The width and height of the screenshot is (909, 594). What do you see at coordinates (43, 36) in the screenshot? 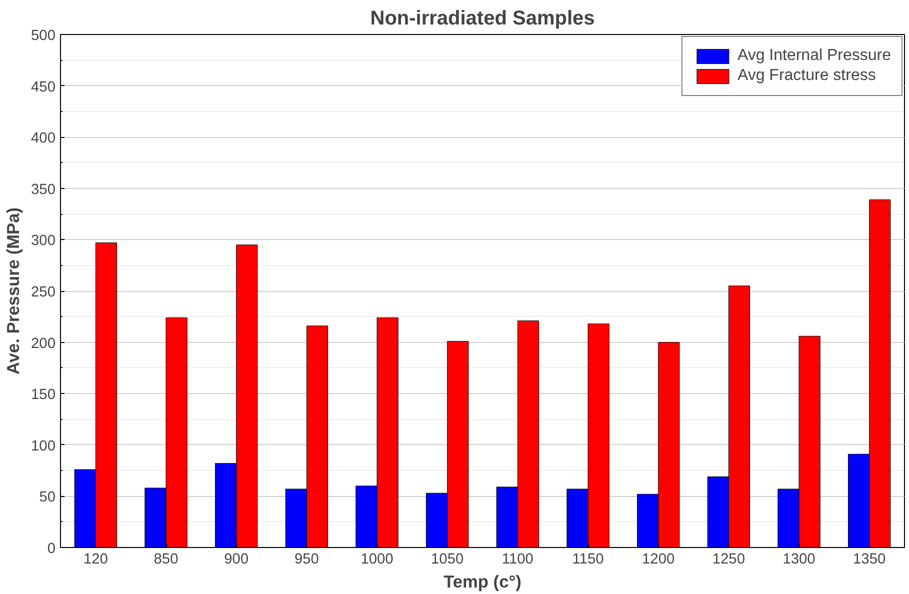
I see `y-tick-label: 500` at bounding box center [43, 36].